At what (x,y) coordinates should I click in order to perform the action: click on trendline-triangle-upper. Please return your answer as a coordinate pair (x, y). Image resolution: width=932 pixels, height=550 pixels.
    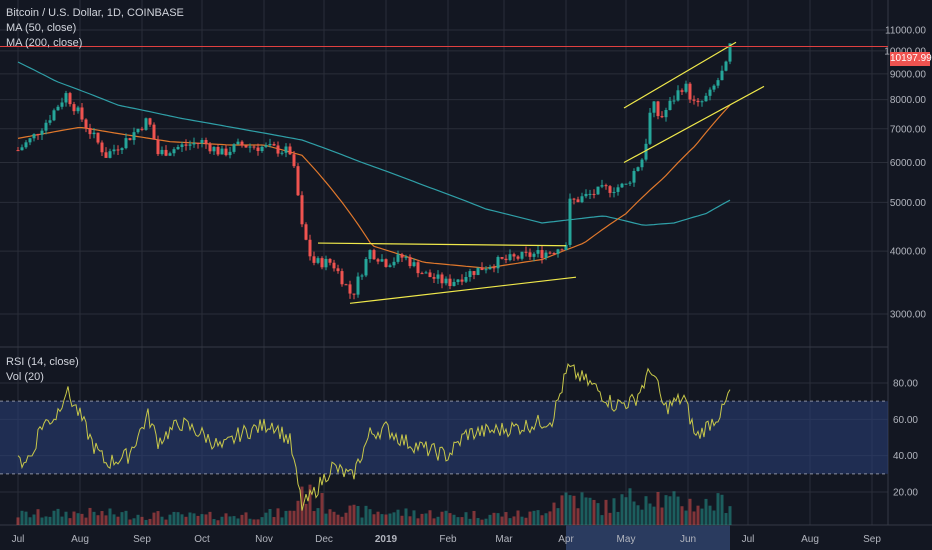
    Looking at the image, I should click on (442, 244).